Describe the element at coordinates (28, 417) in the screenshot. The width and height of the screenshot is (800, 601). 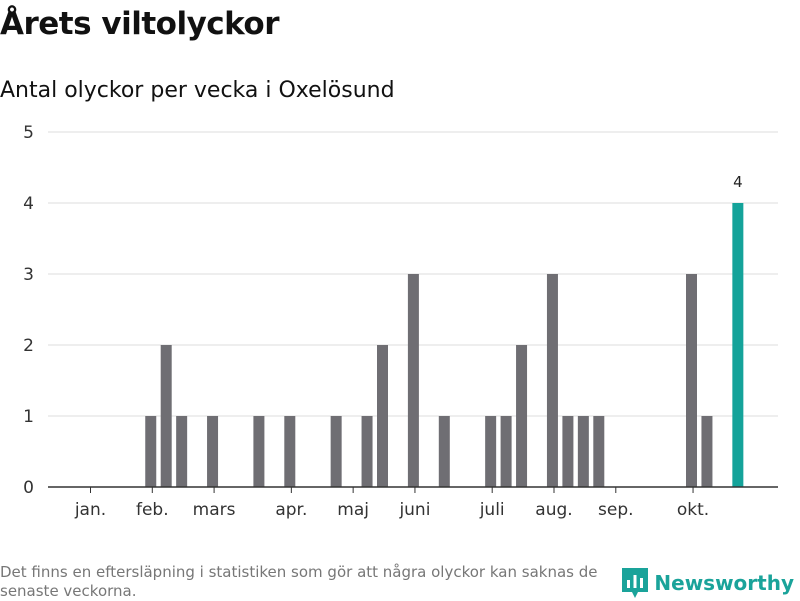
I see `y-tick-label-1: 1` at that location.